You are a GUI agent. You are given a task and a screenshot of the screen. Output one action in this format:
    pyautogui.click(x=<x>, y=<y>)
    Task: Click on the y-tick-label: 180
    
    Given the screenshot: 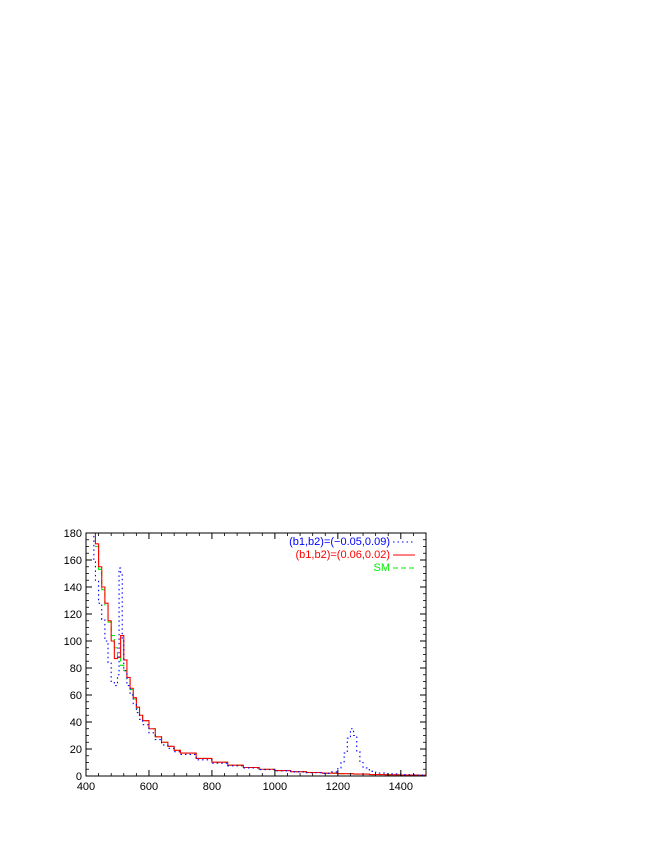 What is the action you would take?
    pyautogui.click(x=73, y=534)
    